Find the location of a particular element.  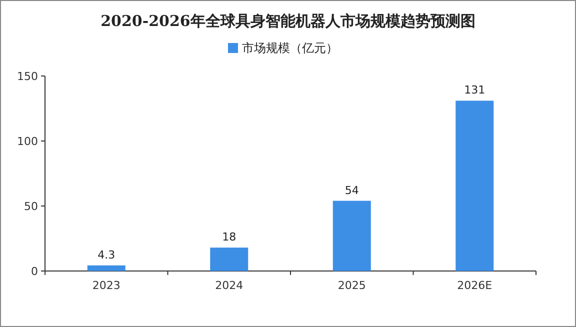

chart-title: 2020-2026年全球具身智能机器人市场规模趋势预测图 is located at coordinates (288, 21).